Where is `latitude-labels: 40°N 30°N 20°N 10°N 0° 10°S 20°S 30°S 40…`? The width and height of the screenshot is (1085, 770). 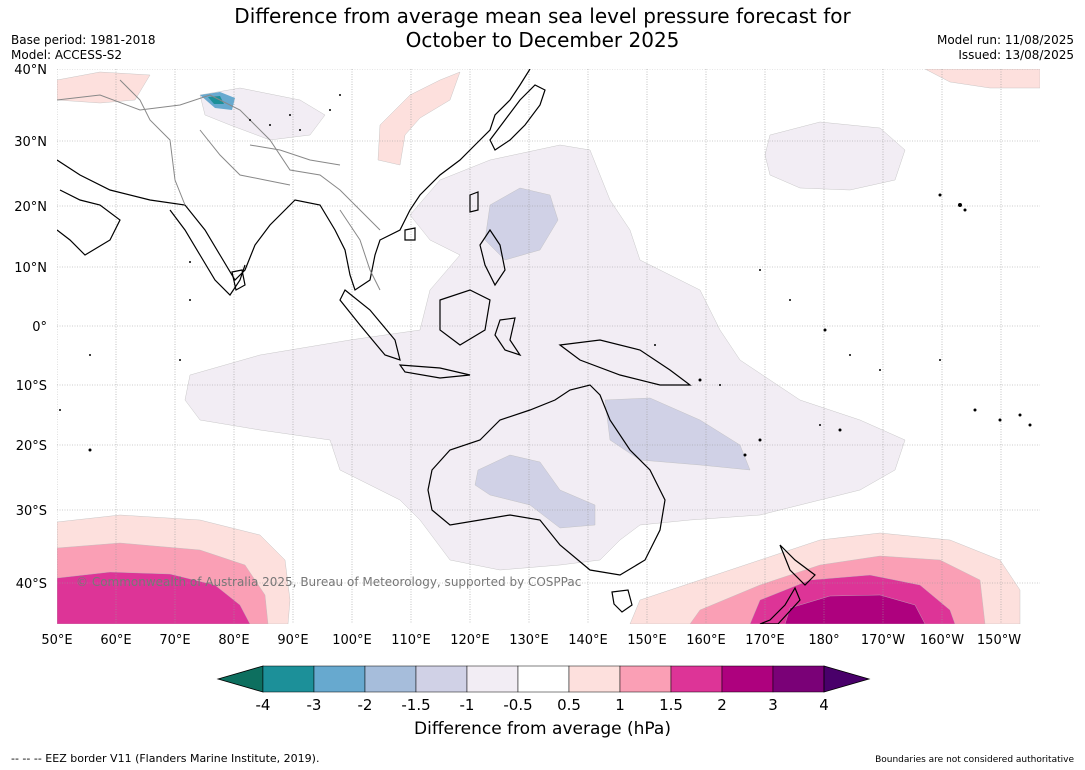
latitude-labels: 40°N 30°N 20°N 10°N 0° 10°S 20°S 30°S 40… is located at coordinates (30, 327).